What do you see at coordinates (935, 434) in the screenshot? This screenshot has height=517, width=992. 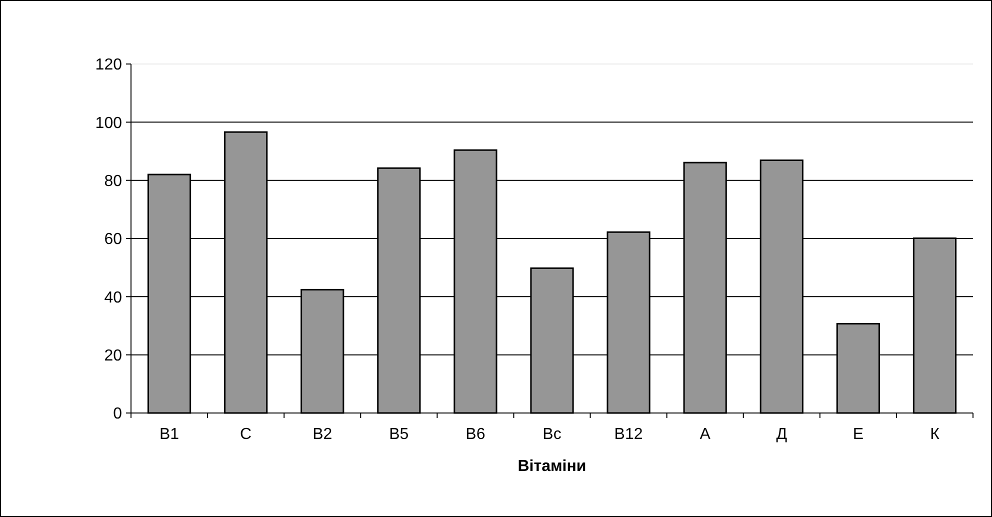 I see `x-tick-label: К` at bounding box center [935, 434].